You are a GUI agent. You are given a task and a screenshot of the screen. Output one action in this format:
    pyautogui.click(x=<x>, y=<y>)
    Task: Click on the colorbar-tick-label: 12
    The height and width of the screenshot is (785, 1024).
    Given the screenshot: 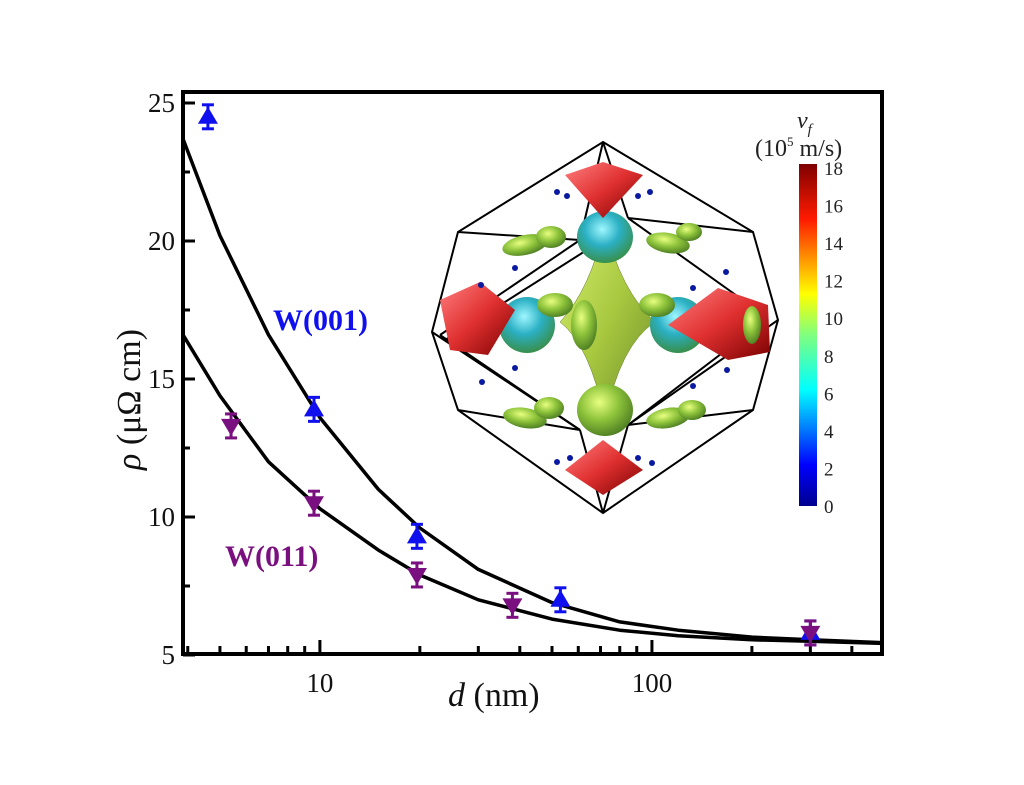 What is the action you would take?
    pyautogui.click(x=833, y=282)
    